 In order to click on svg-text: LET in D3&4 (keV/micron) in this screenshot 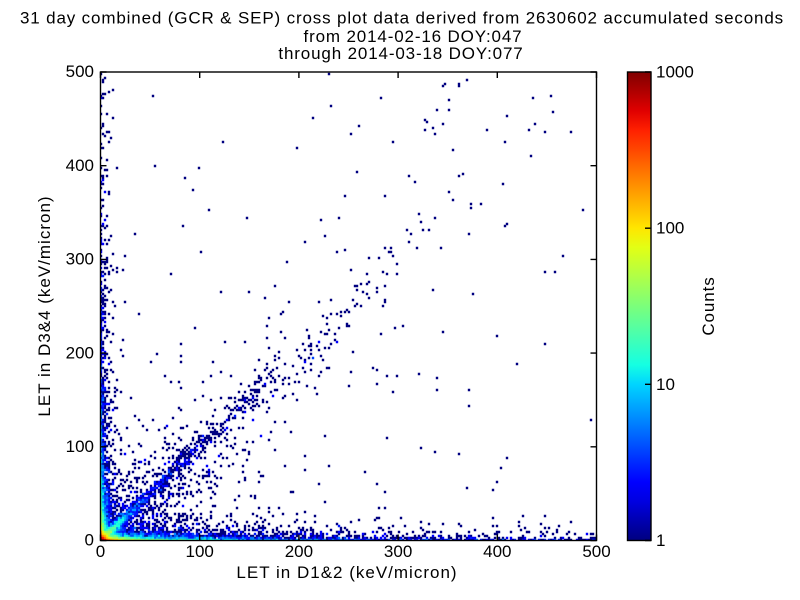, I will do `click(44, 305)`.